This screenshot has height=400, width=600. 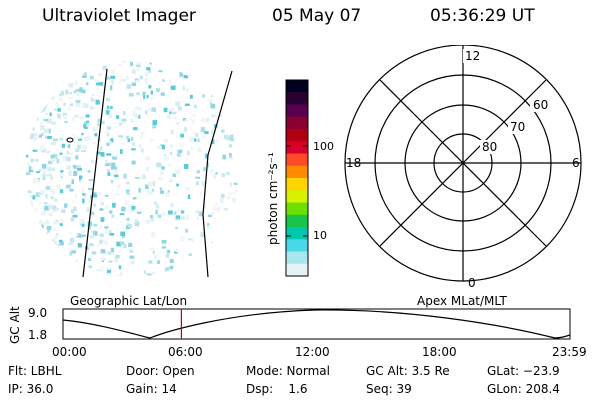 I want to click on status-glat: GLat: −23.9, so click(x=523, y=371).